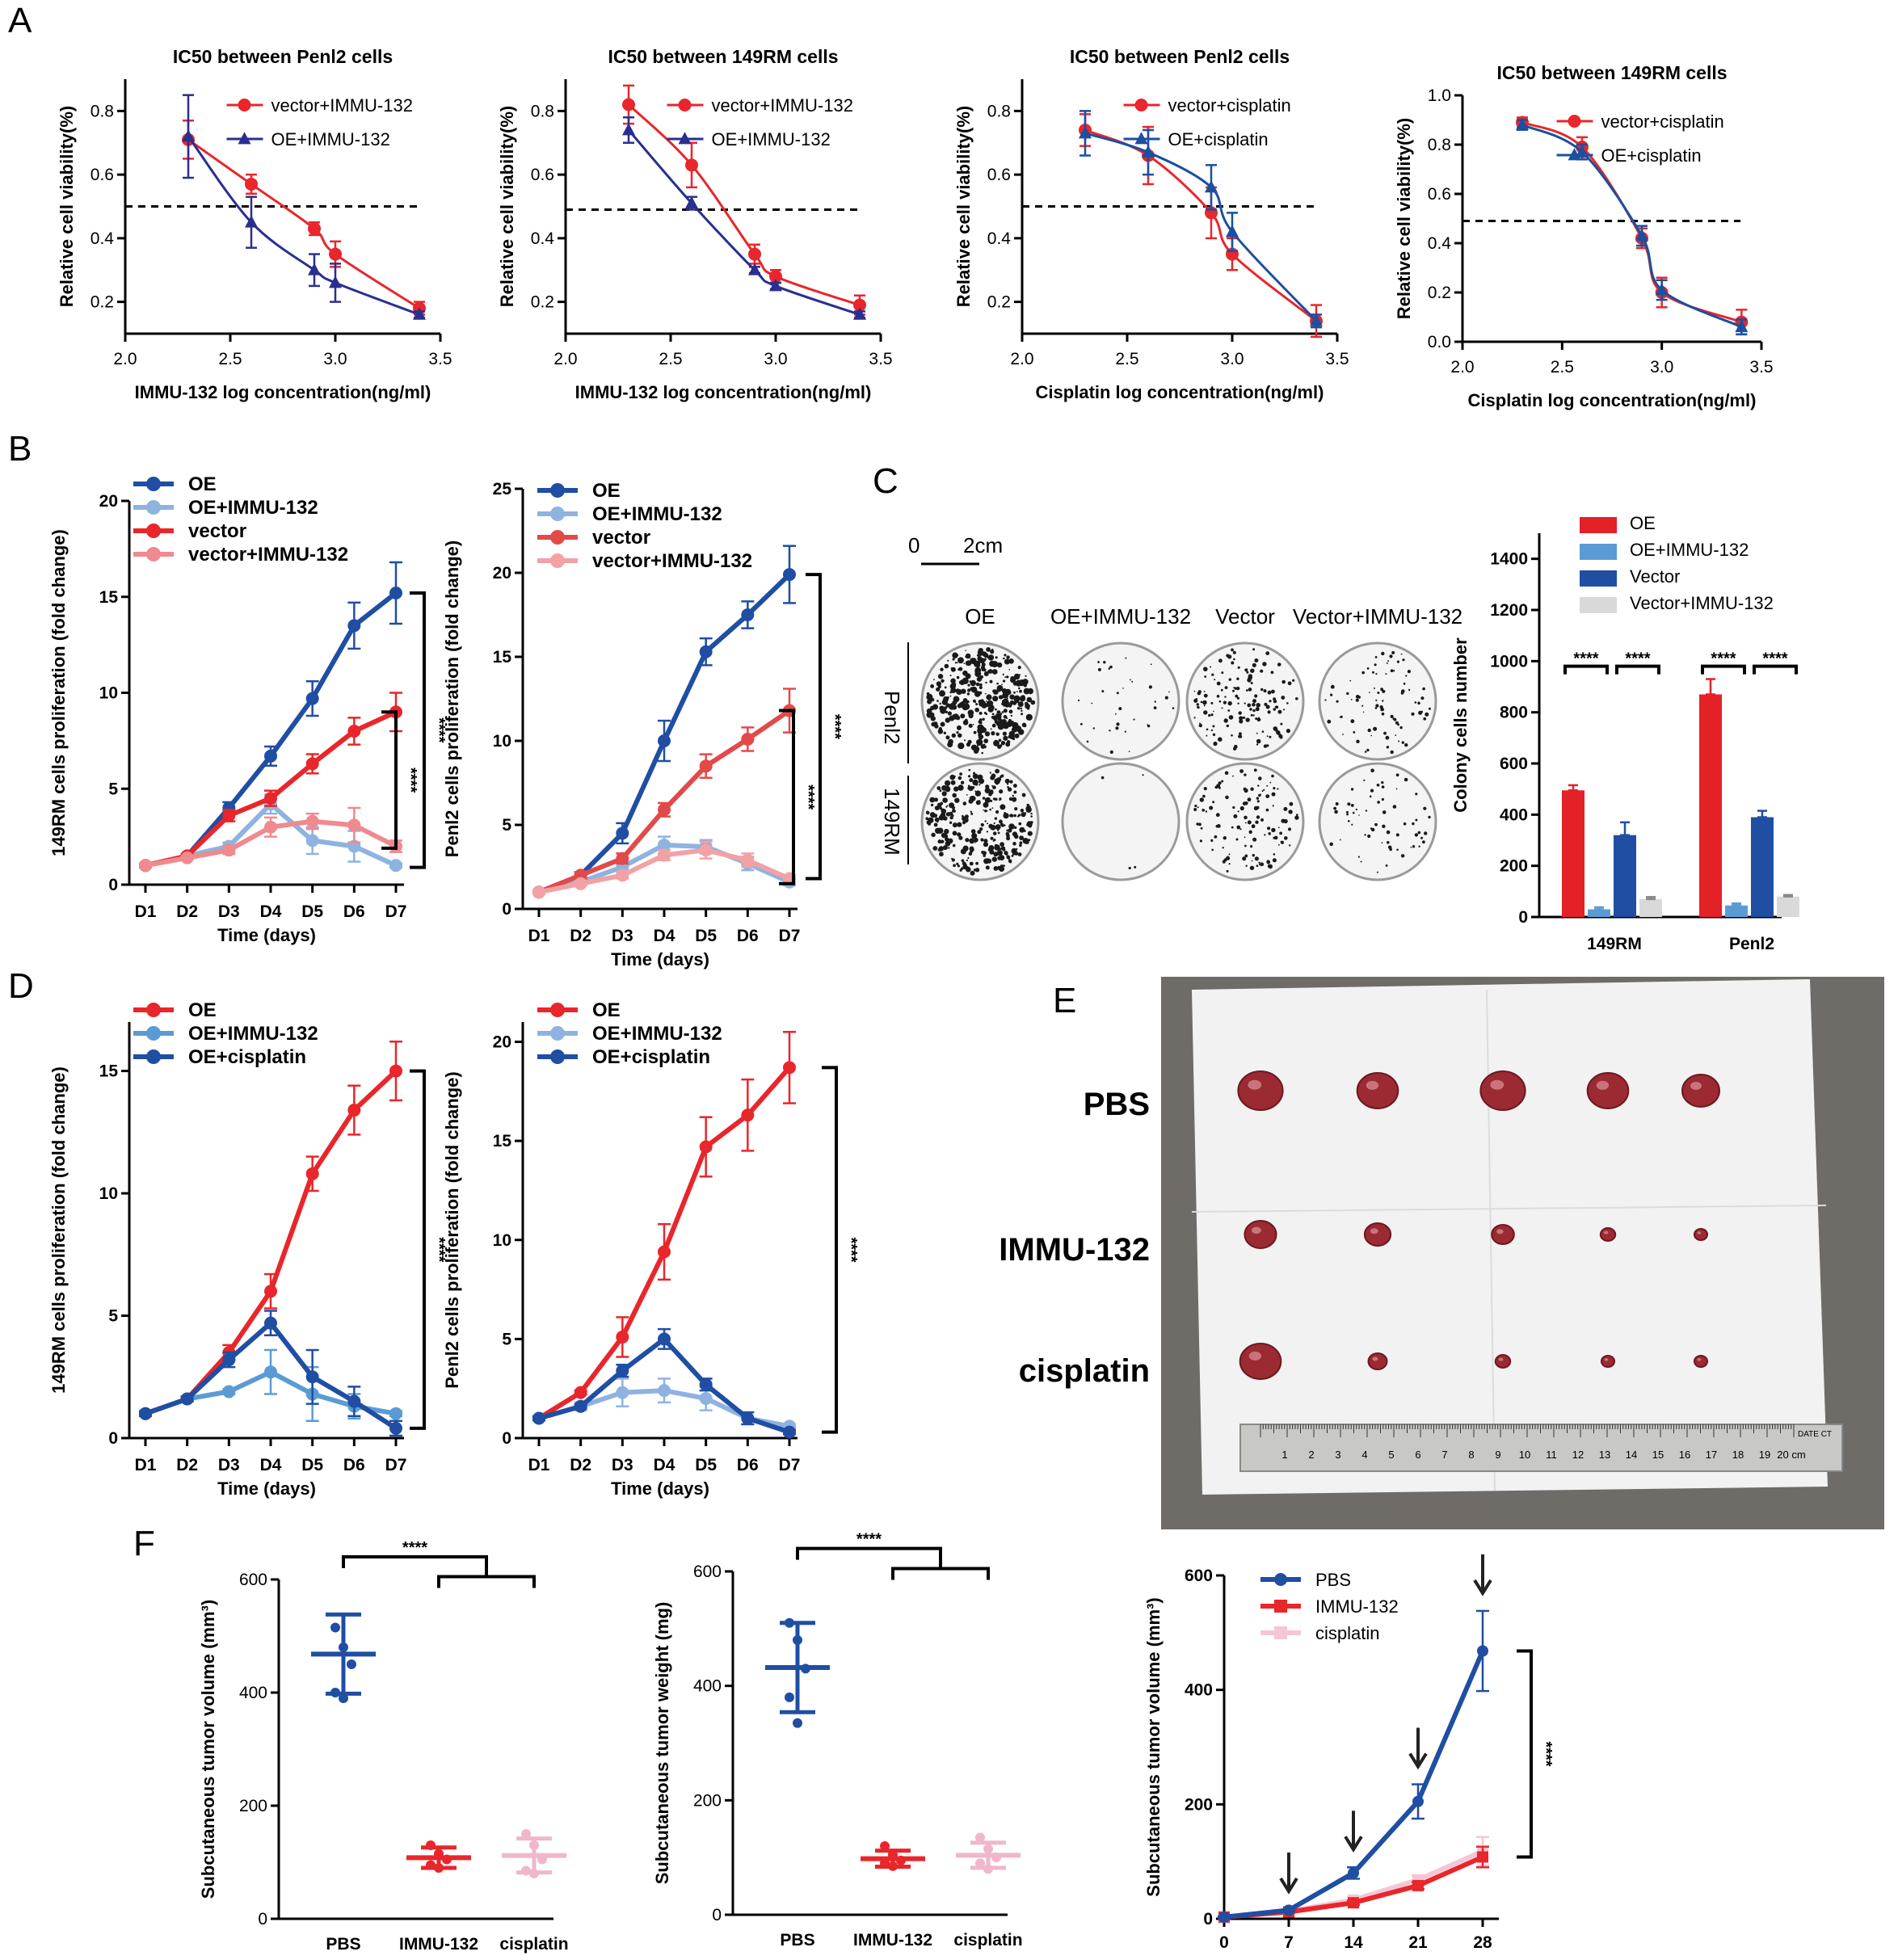 The height and width of the screenshot is (1960, 1898). Describe the element at coordinates (1625, 876) in the screenshot. I see `bar-Vector` at that location.